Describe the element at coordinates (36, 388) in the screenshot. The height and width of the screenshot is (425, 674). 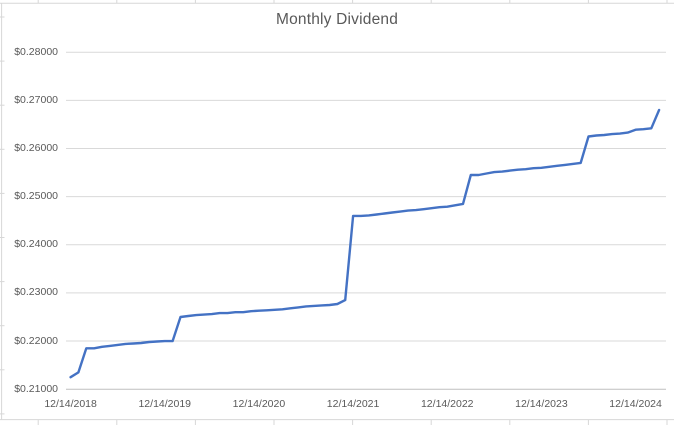
I see `y-tick-label: $0.21000` at that location.